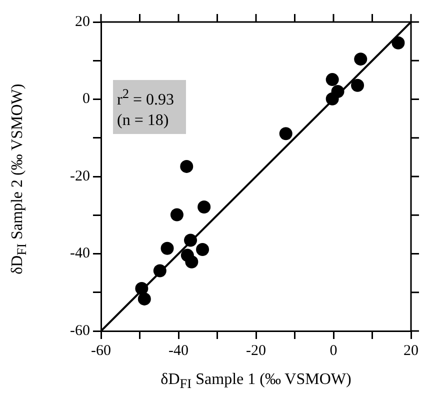 Image resolution: width=423 pixels, height=402 pixels. I want to click on y-tick-label: 0, so click(86, 99).